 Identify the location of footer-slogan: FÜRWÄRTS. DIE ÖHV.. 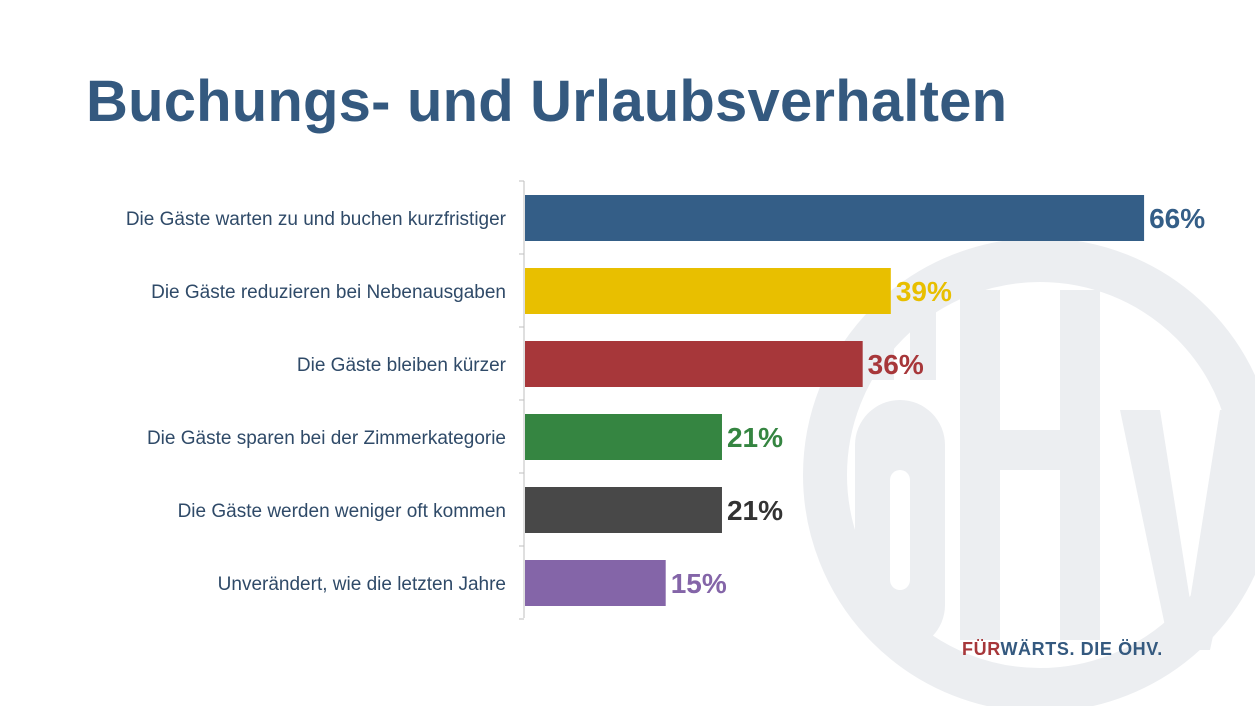
(1062, 649).